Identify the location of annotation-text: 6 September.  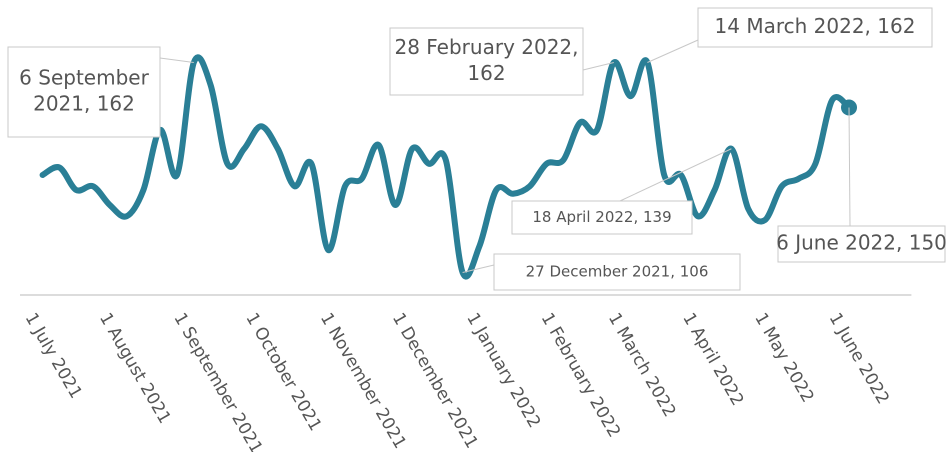
(84, 78).